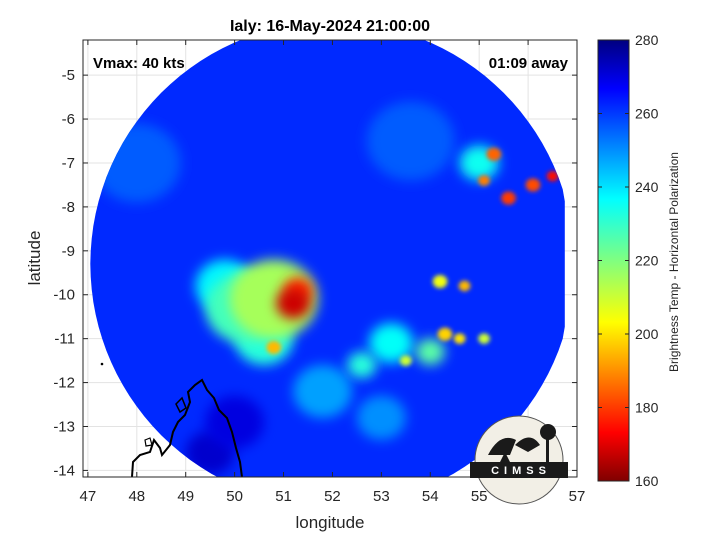 The image size is (720, 540). What do you see at coordinates (181, 405) in the screenshot?
I see `madagascar-coast-inner` at bounding box center [181, 405].